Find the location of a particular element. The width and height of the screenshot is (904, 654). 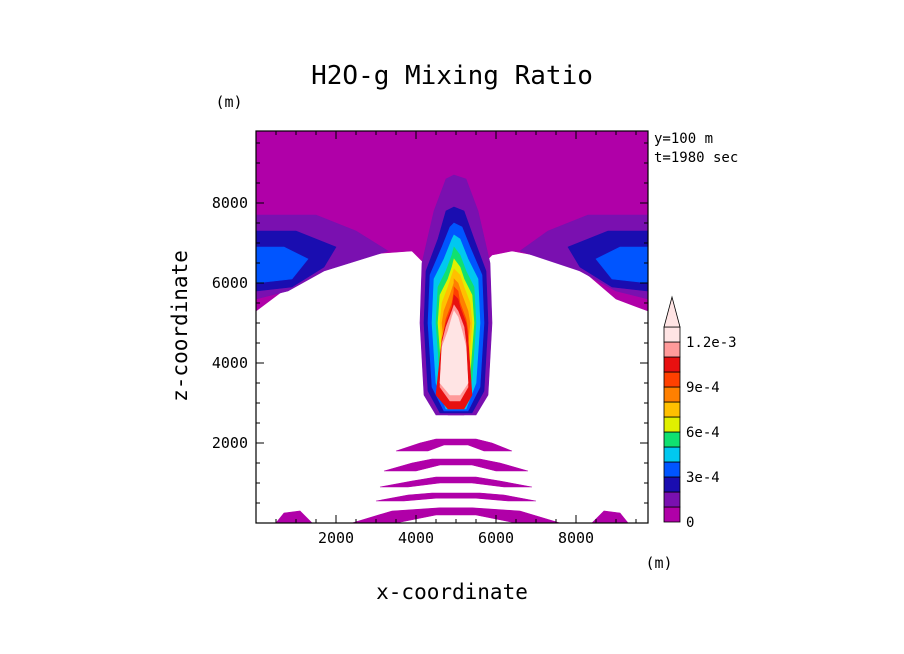

x-unit-label: (m) is located at coordinates (658, 563).